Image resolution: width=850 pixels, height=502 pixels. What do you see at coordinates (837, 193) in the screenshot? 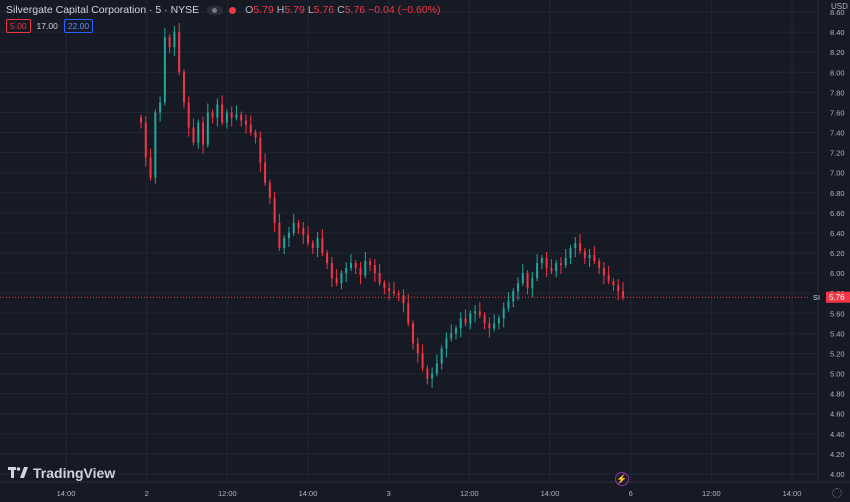
I see `price-tick-label: 6.80` at bounding box center [837, 193].